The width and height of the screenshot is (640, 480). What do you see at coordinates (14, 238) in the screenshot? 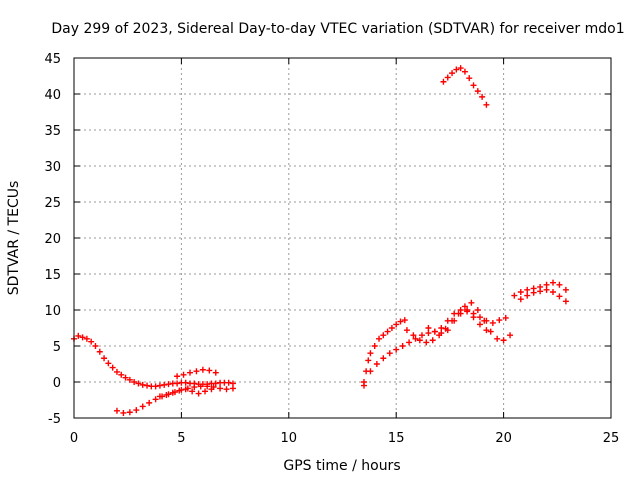
I see `y-axis-title: SDTVAR / TECUs` at bounding box center [14, 238].